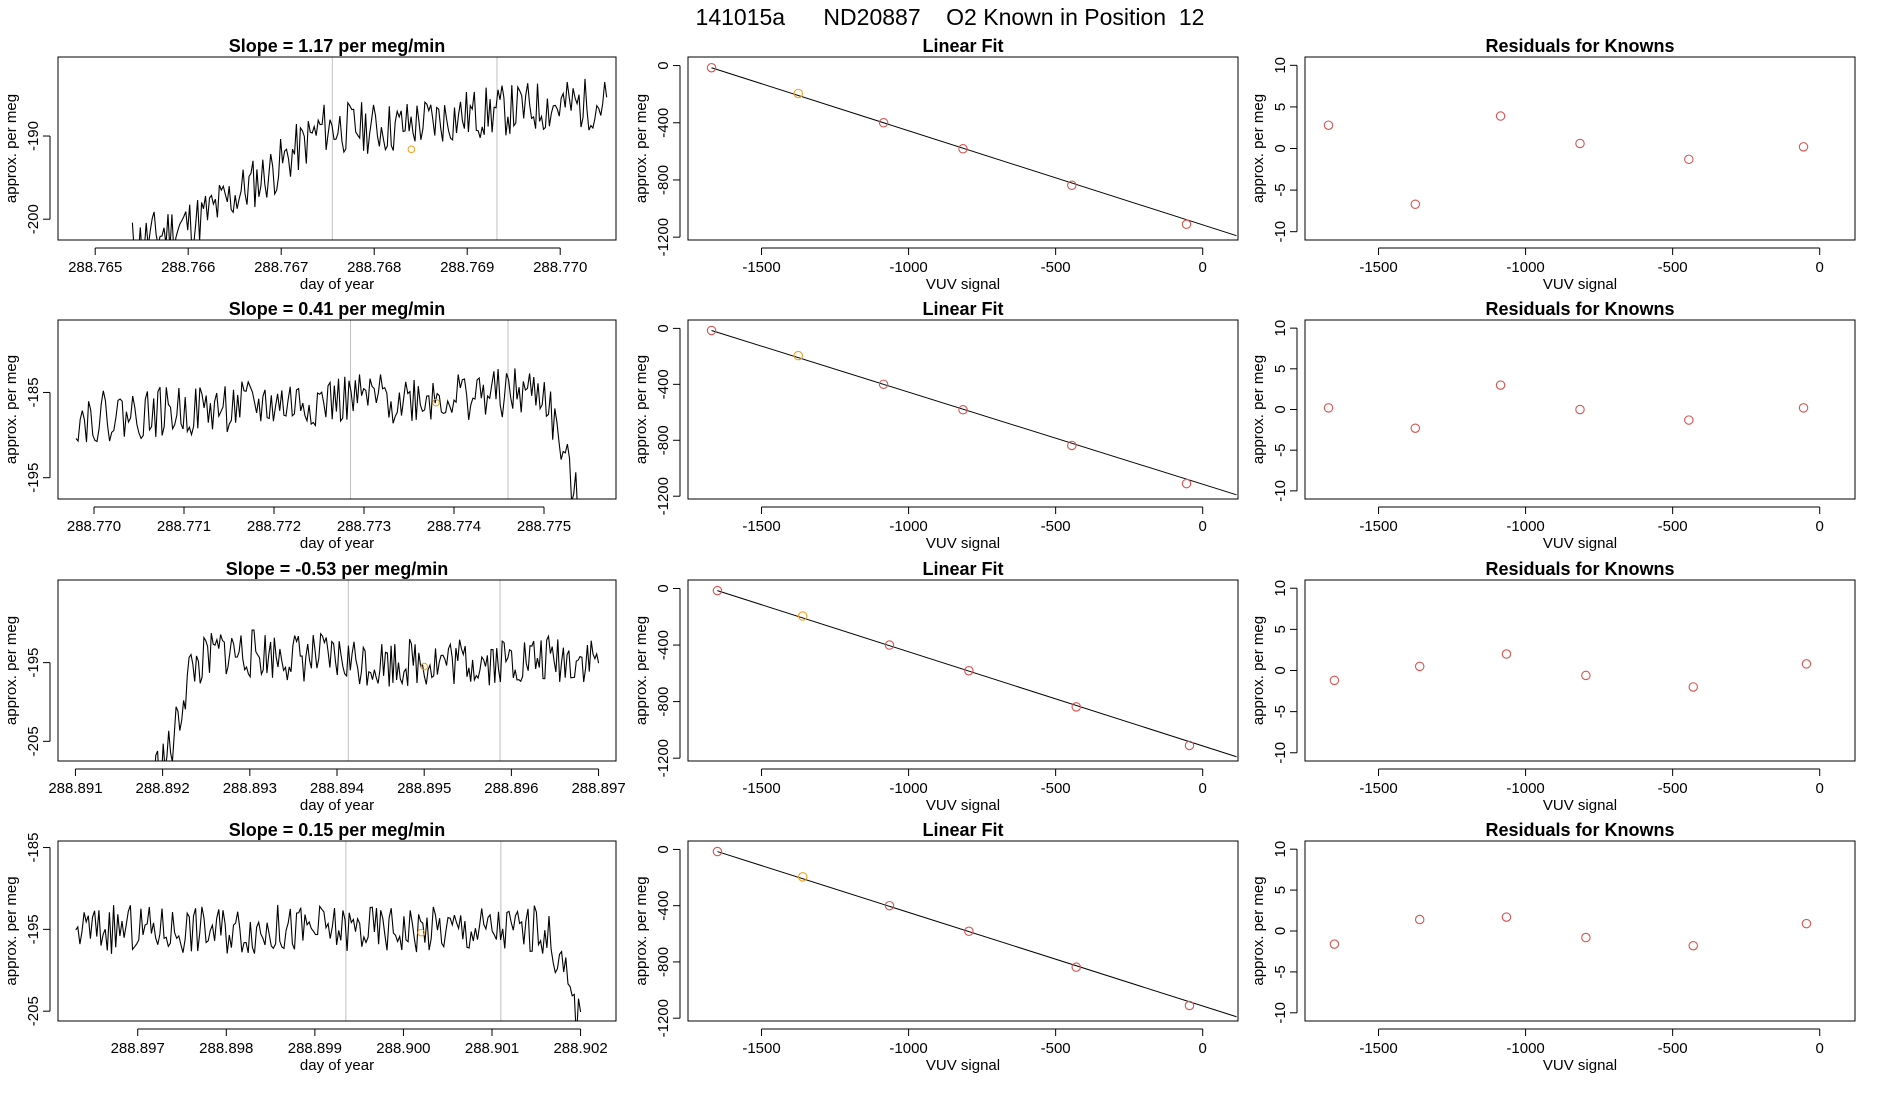  Describe the element at coordinates (974, 413) in the screenshot. I see `fit-line` at that location.